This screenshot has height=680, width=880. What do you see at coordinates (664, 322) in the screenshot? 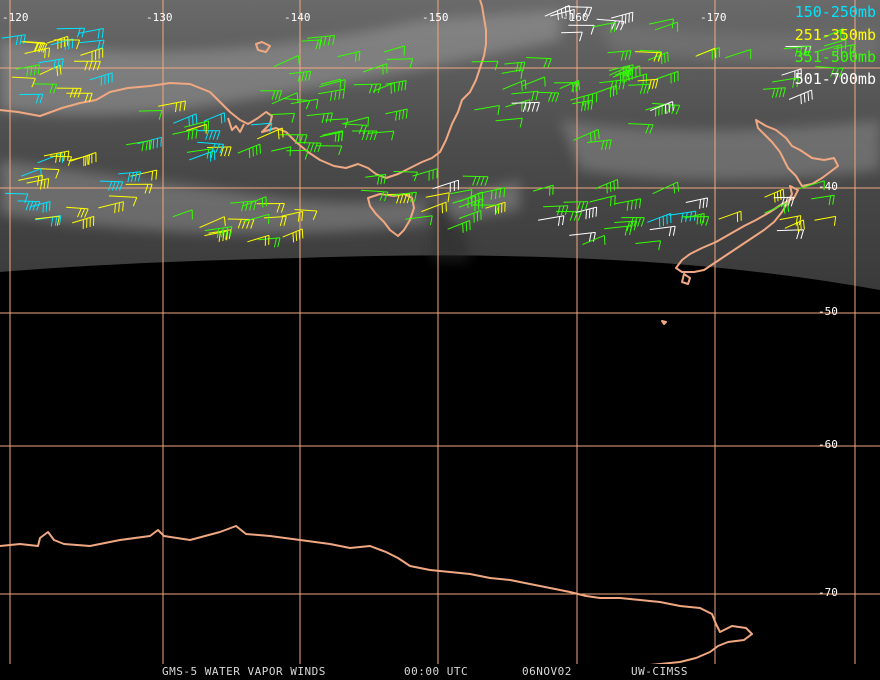
I see `small-island` at bounding box center [664, 322].